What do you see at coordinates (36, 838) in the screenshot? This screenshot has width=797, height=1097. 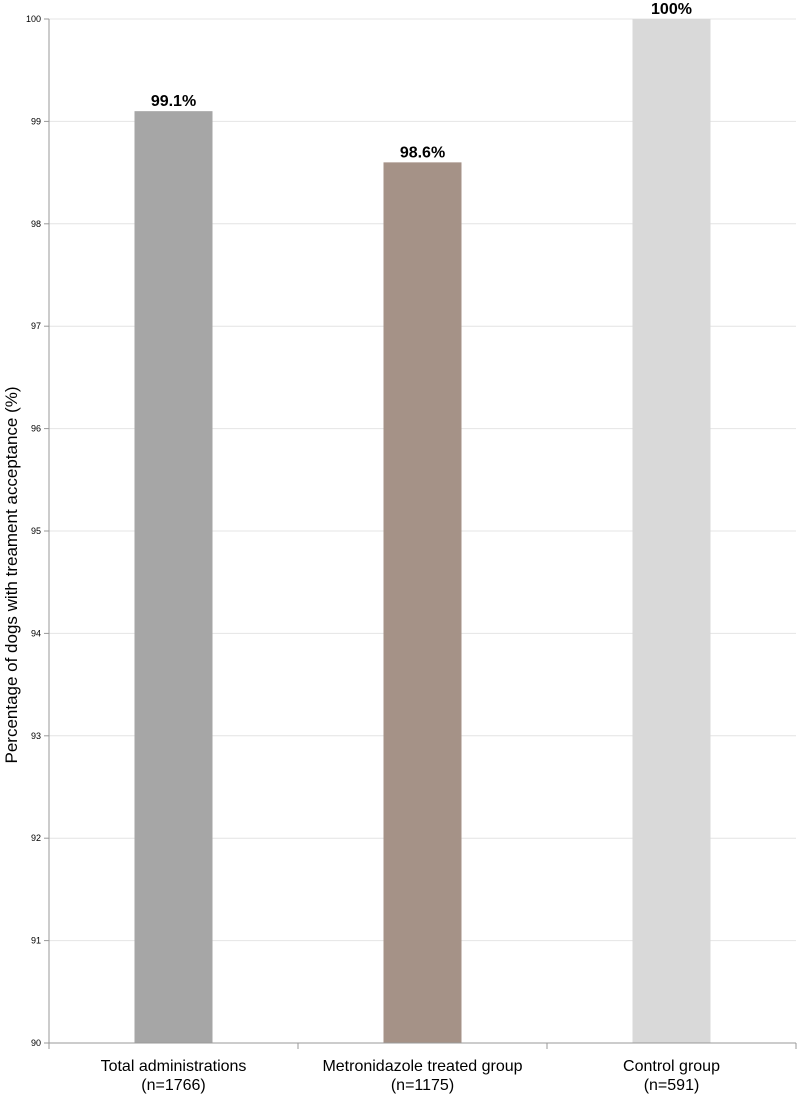 I see `y-tick-label: 92` at bounding box center [36, 838].